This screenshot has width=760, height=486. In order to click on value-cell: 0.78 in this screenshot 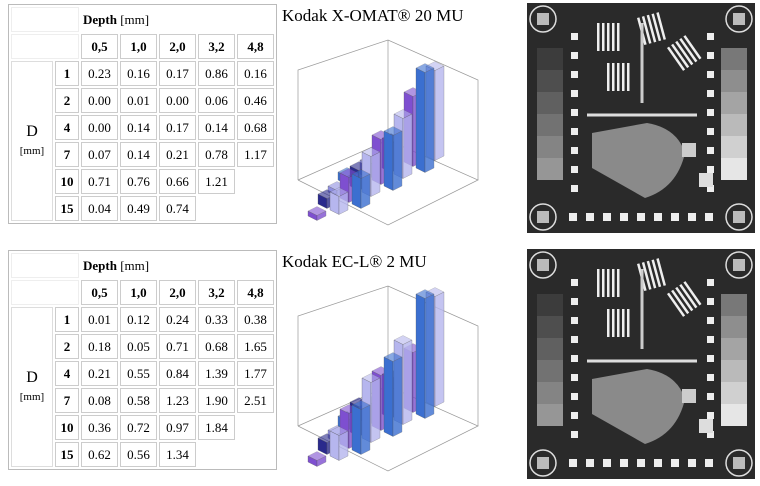, I will do `click(216, 154)`.